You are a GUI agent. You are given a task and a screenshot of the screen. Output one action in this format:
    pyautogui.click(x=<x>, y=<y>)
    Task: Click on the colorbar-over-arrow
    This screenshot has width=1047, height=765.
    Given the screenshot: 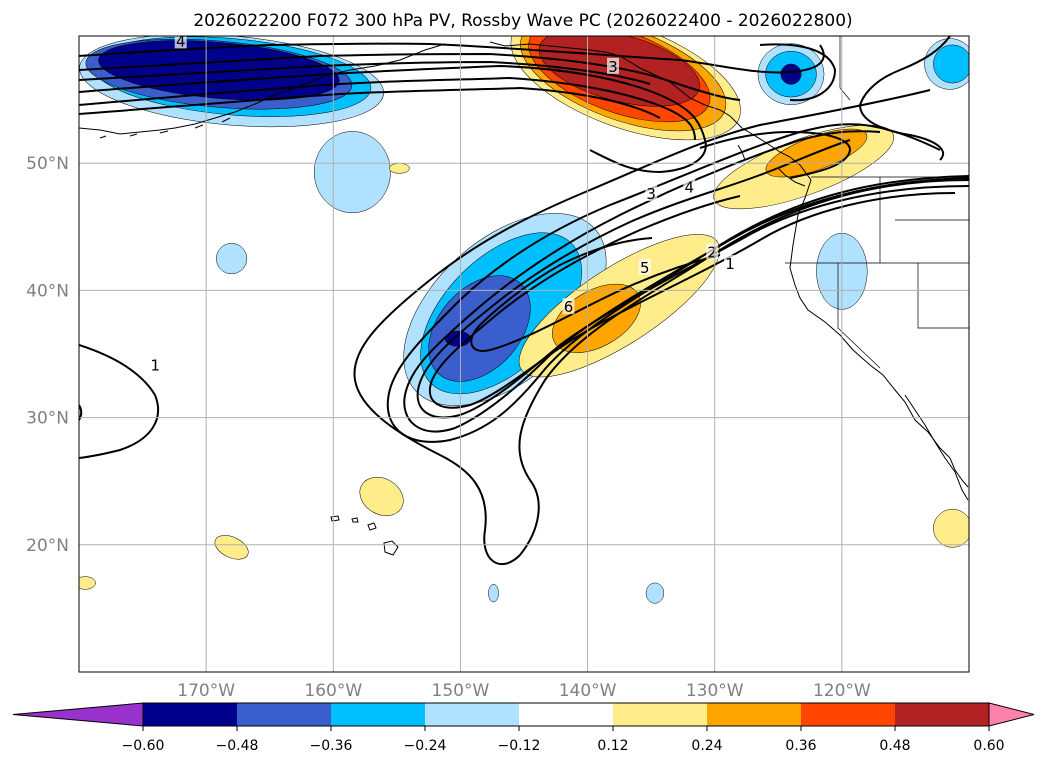 What is the action you would take?
    pyautogui.click(x=1011, y=714)
    